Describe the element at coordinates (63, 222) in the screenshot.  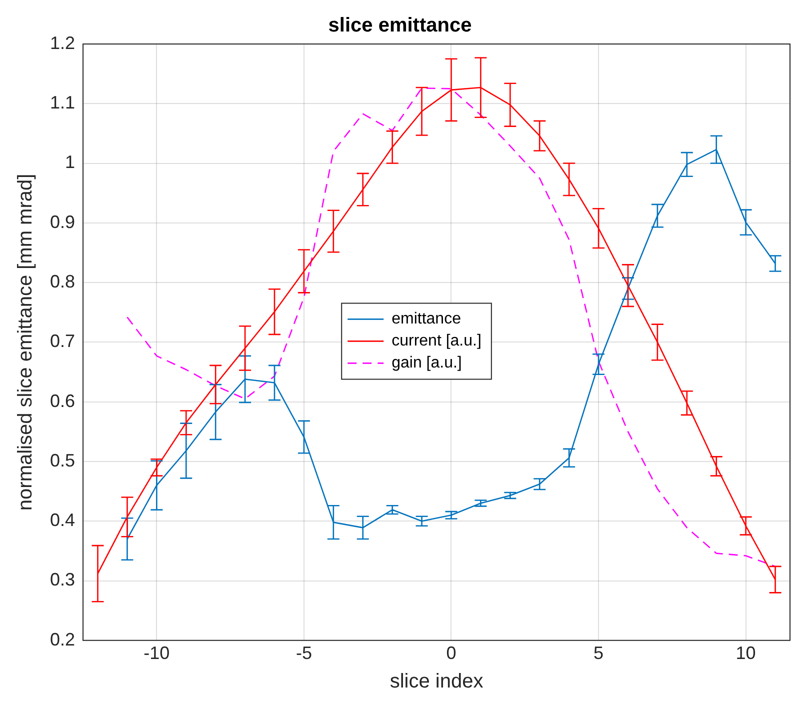
I see `y-tick-label: 0.9` at that location.